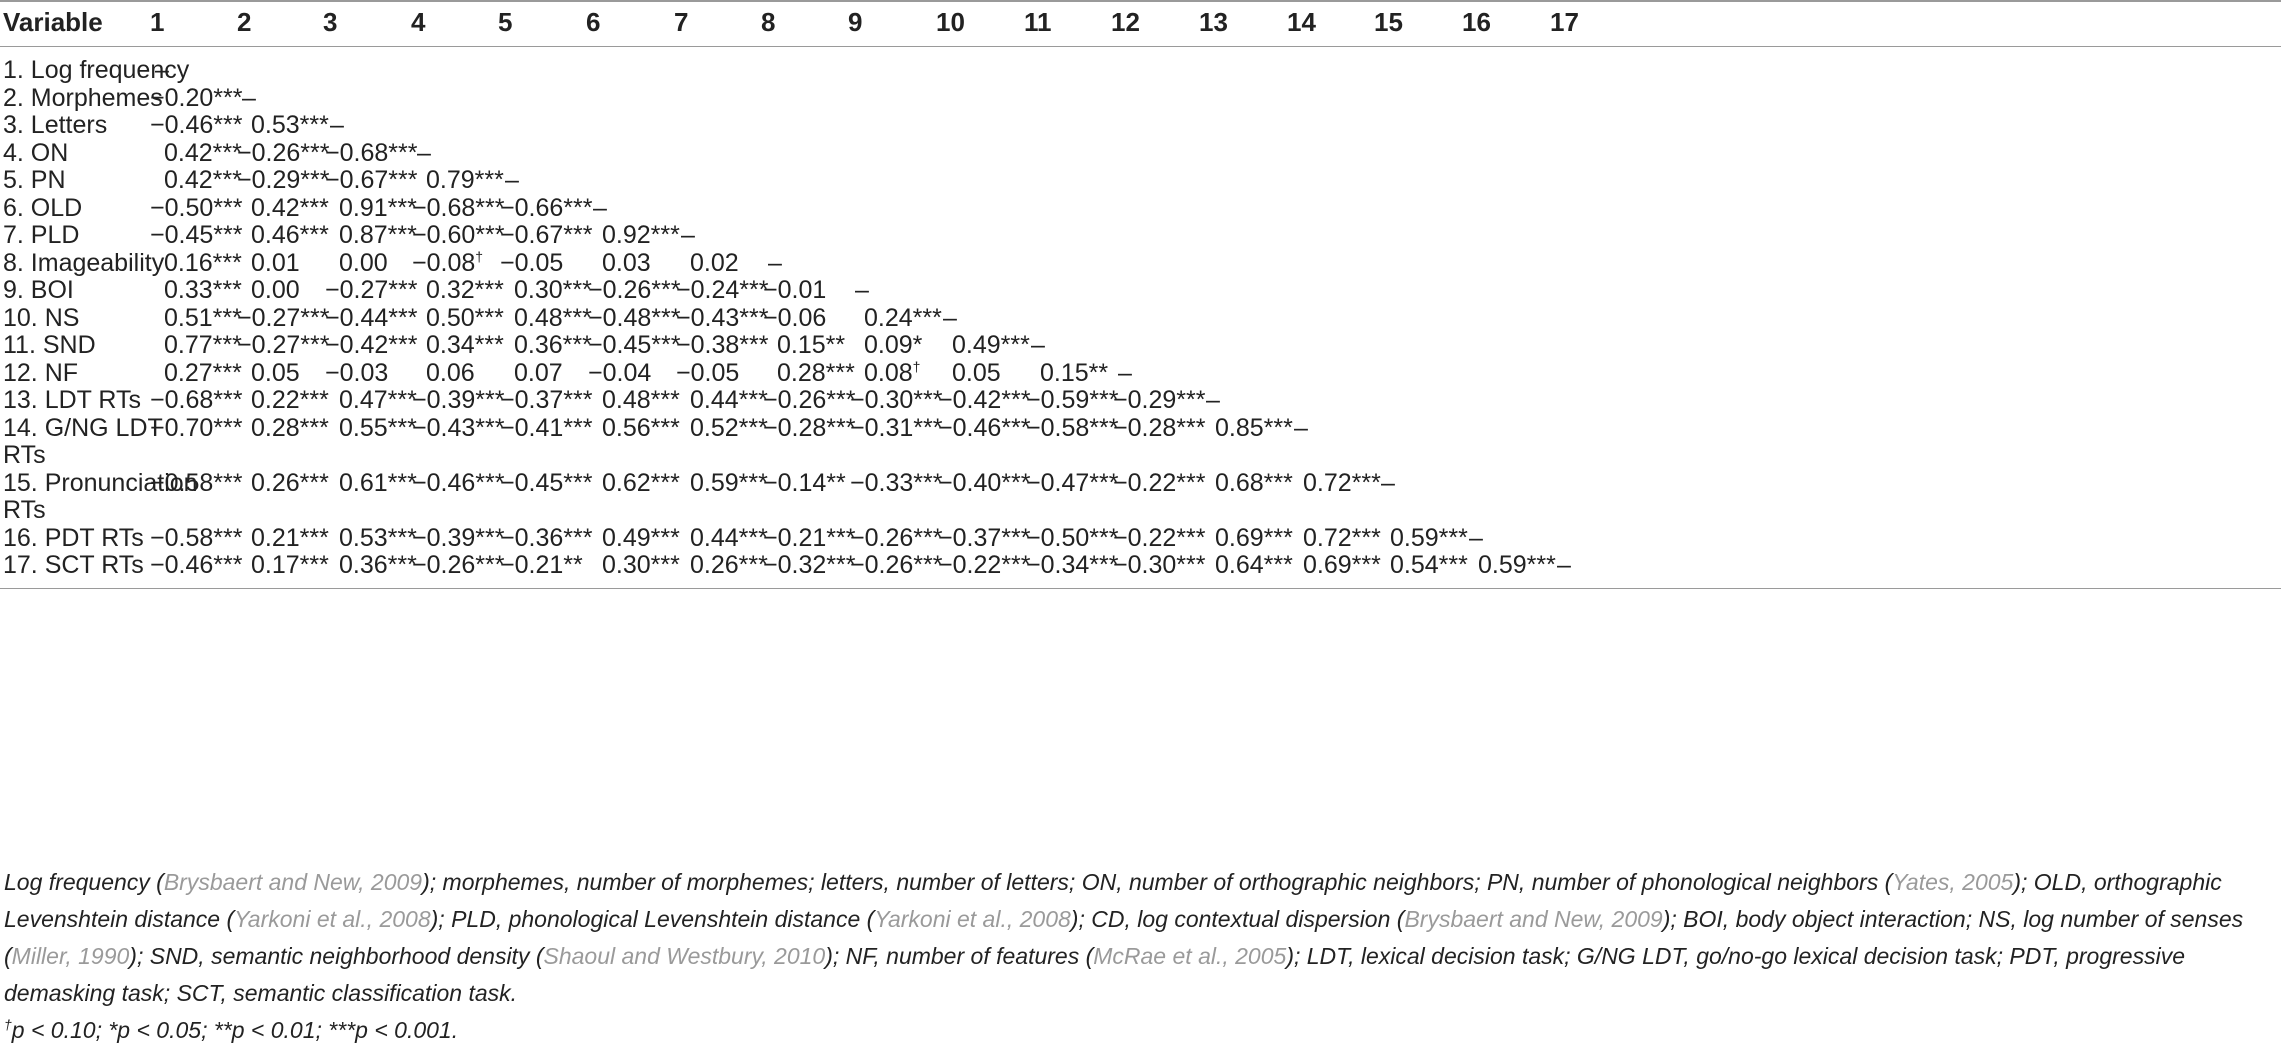 This screenshot has height=1060, width=2281. I want to click on correlation-cell: 0.09*, so click(893, 345).